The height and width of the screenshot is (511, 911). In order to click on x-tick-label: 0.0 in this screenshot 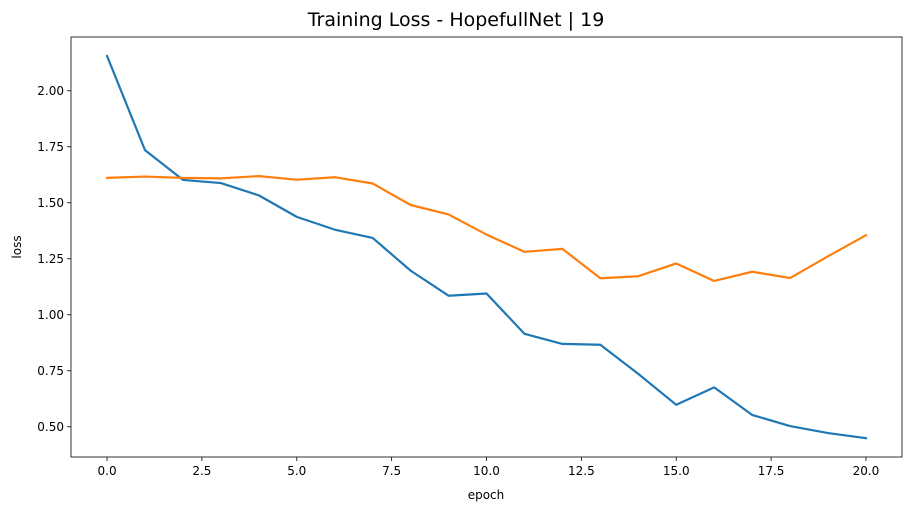, I will do `click(107, 471)`.